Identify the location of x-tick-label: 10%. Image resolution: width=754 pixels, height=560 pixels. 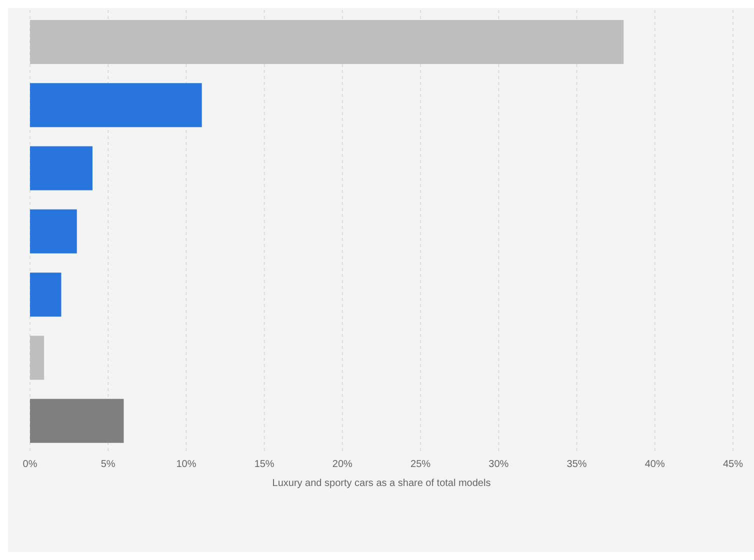
(186, 464).